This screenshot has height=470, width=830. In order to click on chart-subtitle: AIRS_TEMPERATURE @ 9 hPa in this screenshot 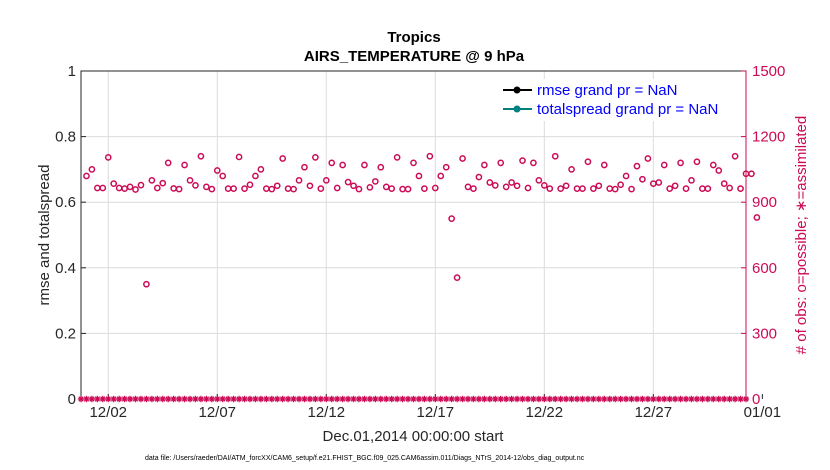, I will do `click(414, 56)`.